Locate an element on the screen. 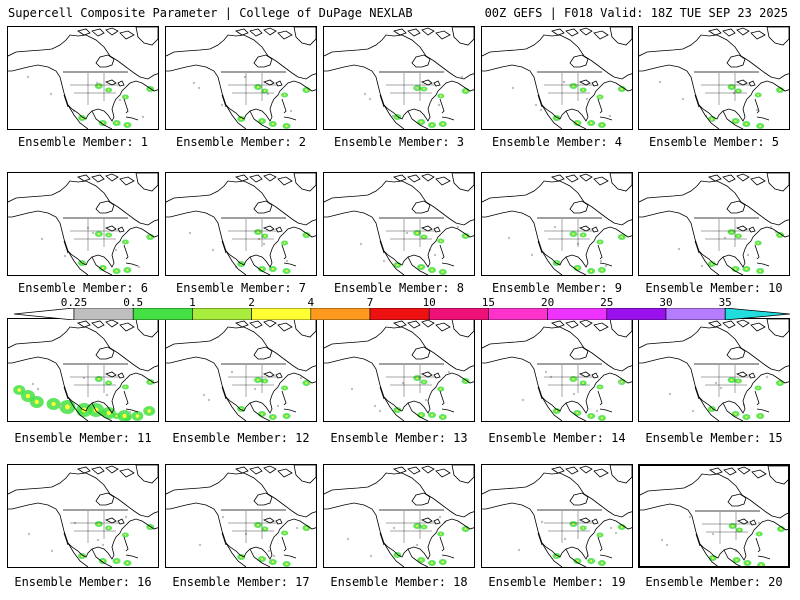 Image resolution: width=800 pixels, height=600 pixels. ensemble-member-label: Ensemble Member: 20 is located at coordinates (714, 582).